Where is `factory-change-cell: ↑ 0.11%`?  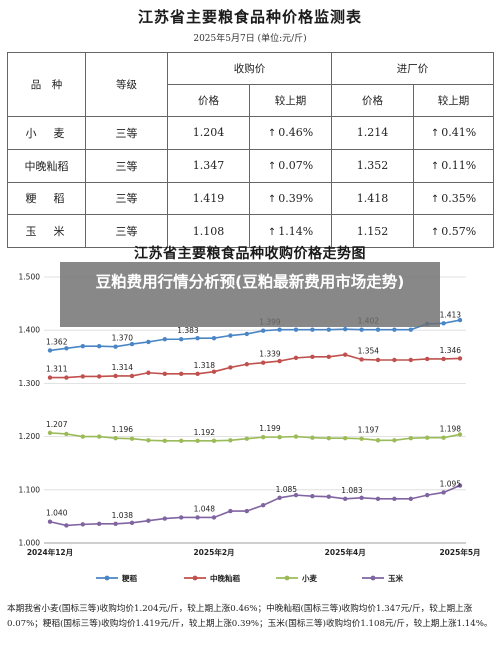 factory-change-cell: ↑ 0.11% is located at coordinates (453, 165).